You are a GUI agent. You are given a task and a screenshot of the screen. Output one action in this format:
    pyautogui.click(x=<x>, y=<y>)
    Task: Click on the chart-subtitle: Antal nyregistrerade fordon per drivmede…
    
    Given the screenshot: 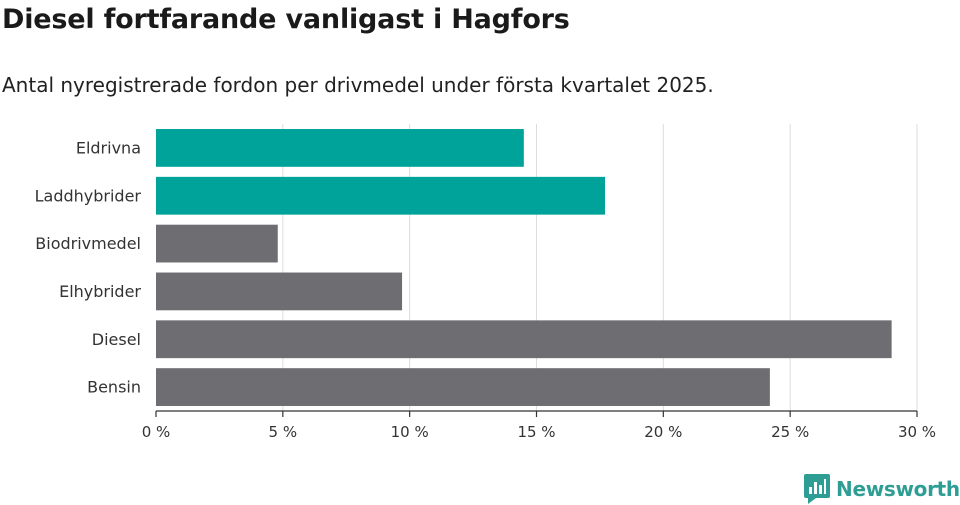 What is the action you would take?
    pyautogui.click(x=358, y=85)
    